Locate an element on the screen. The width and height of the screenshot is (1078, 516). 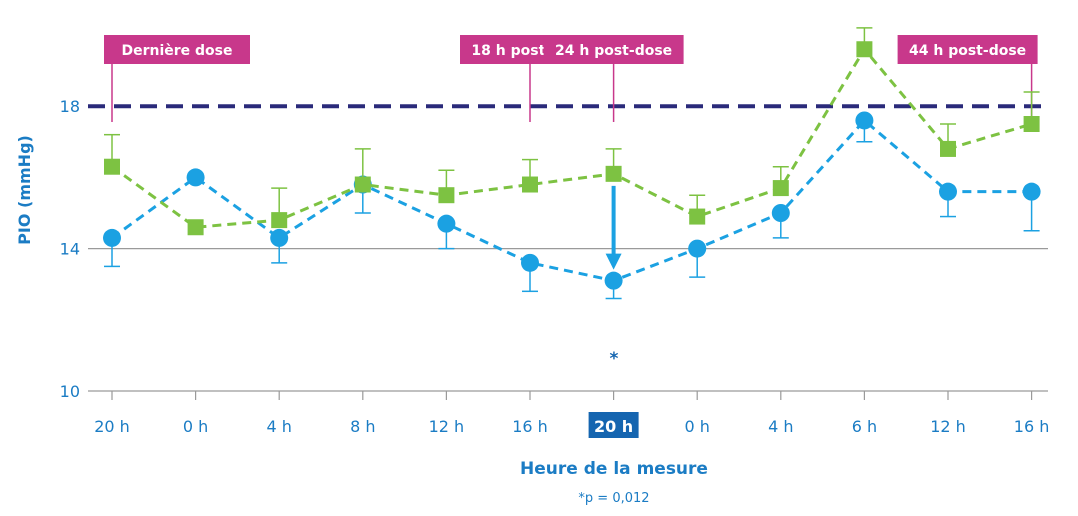
significance-arrow-head is located at coordinates (613, 261).